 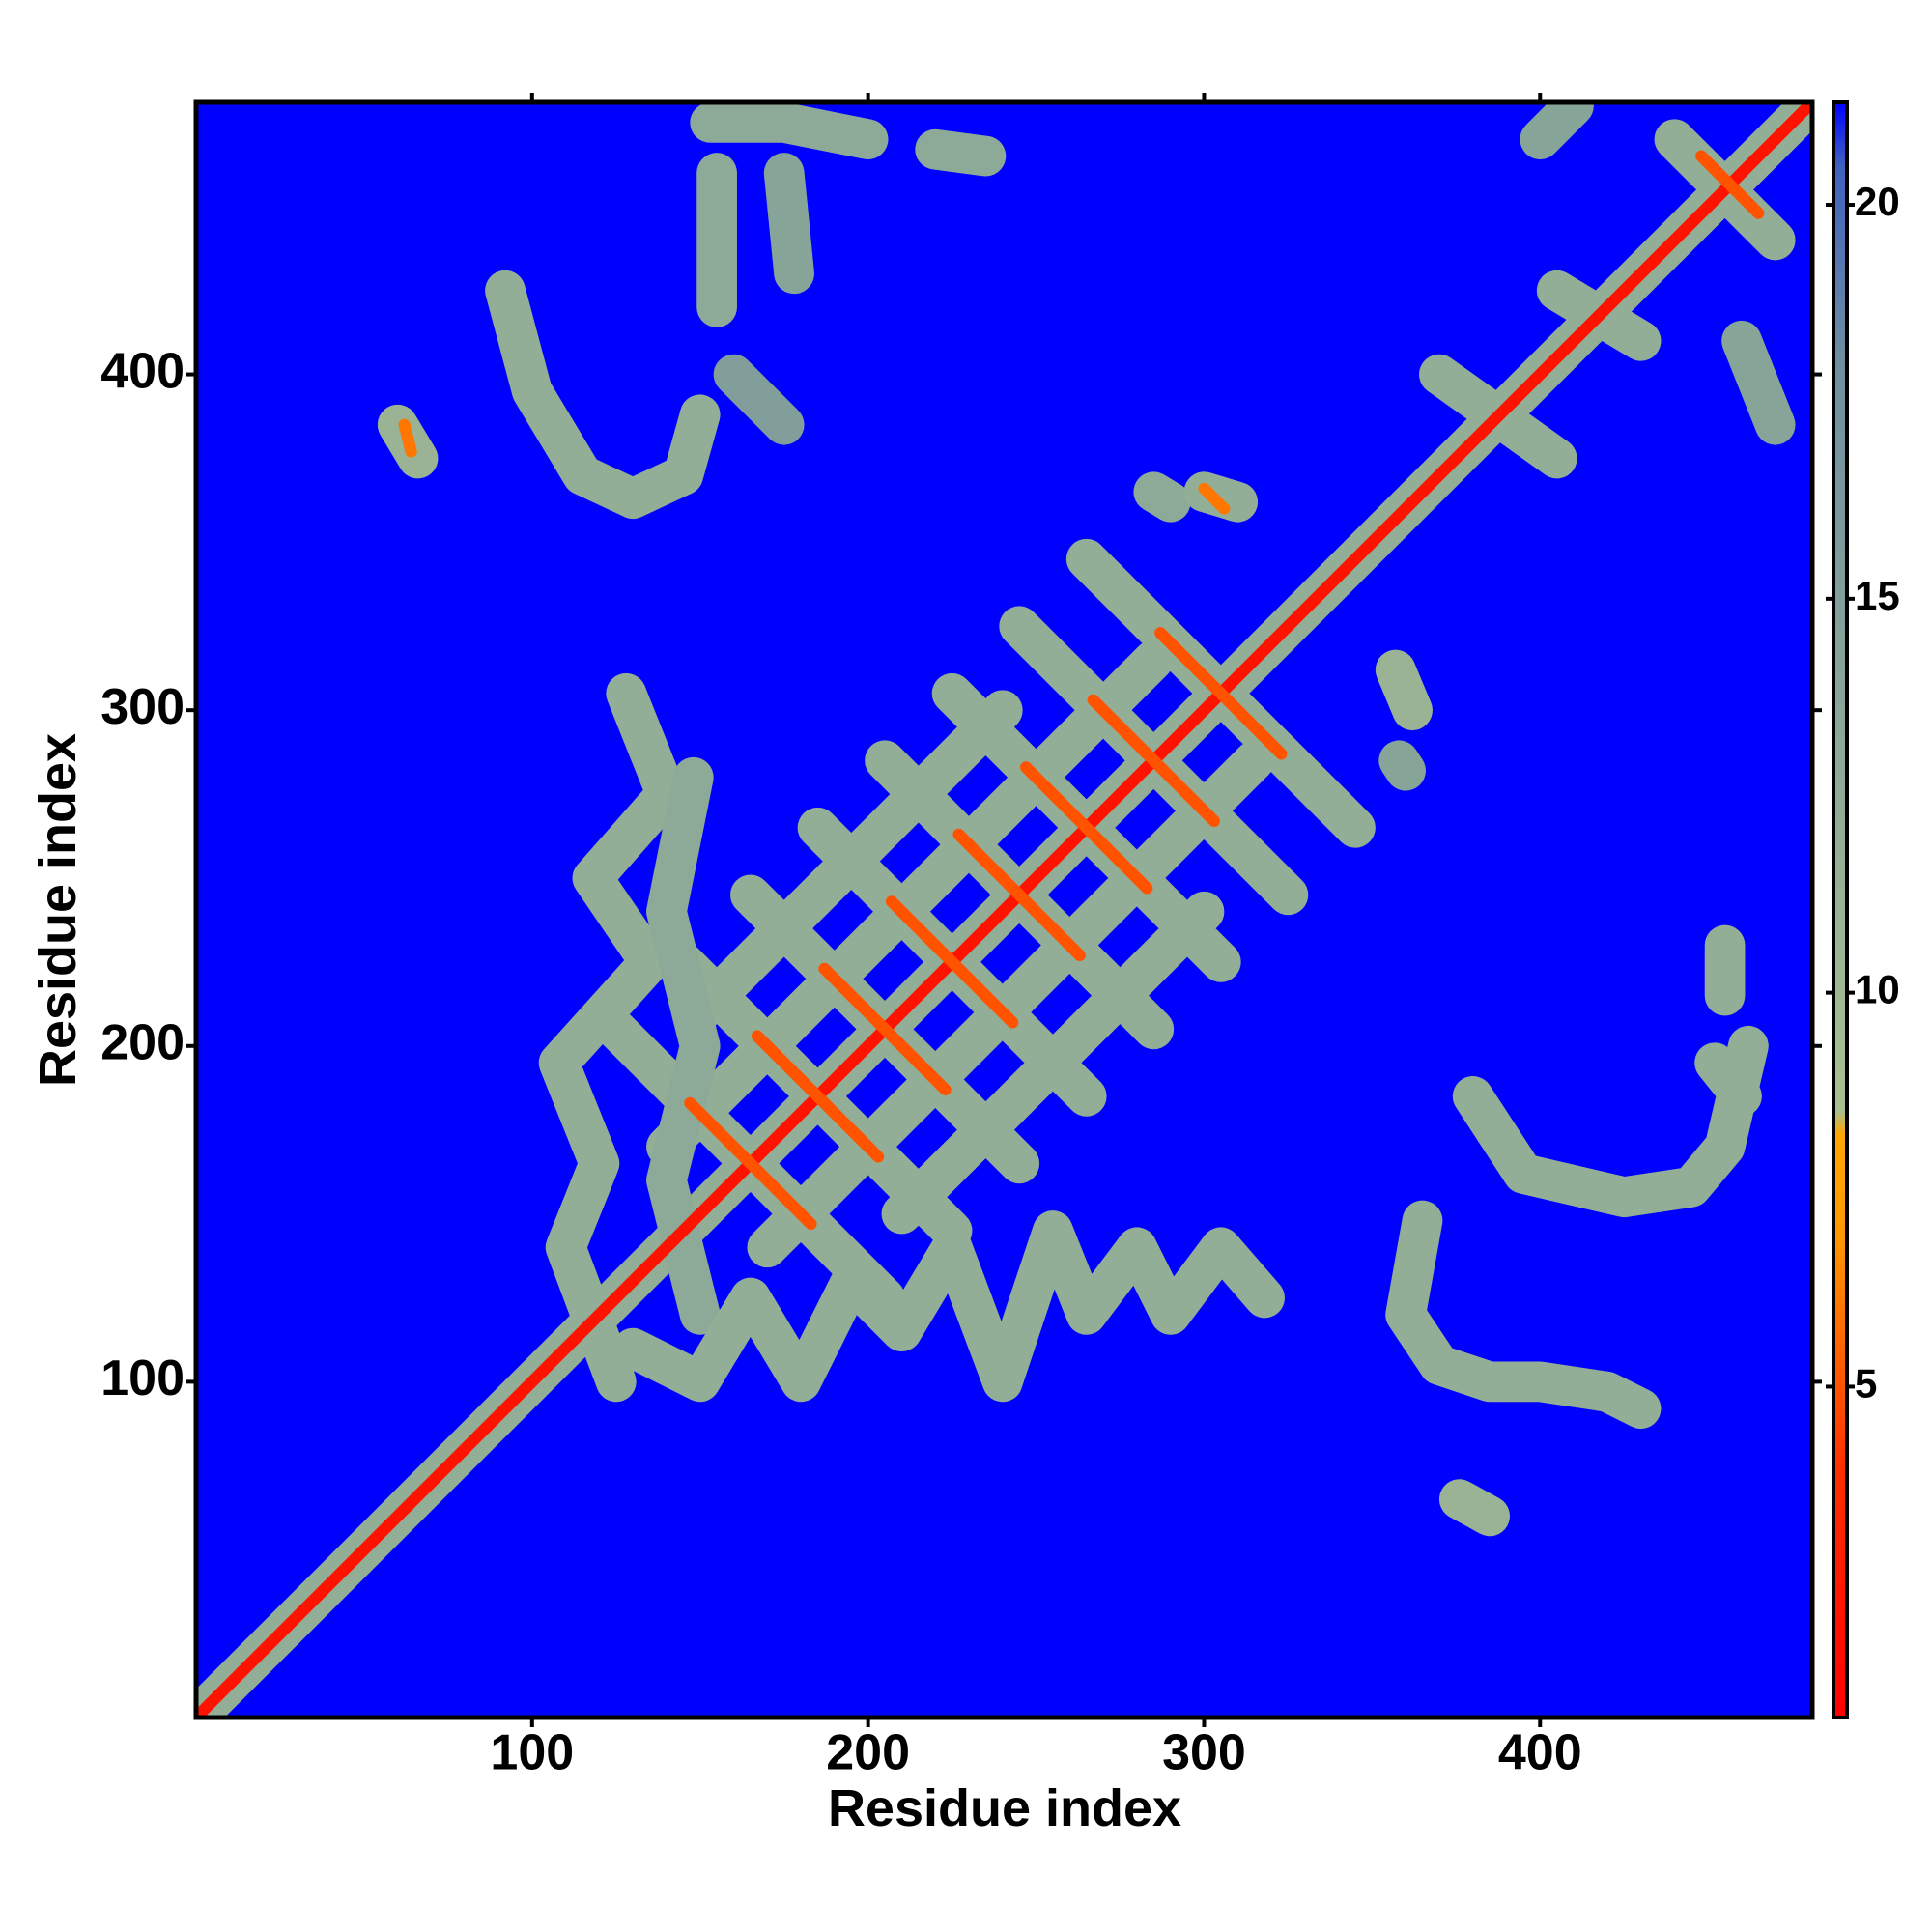 What do you see at coordinates (532, 1753) in the screenshot?
I see `x-tick-label: 100` at bounding box center [532, 1753].